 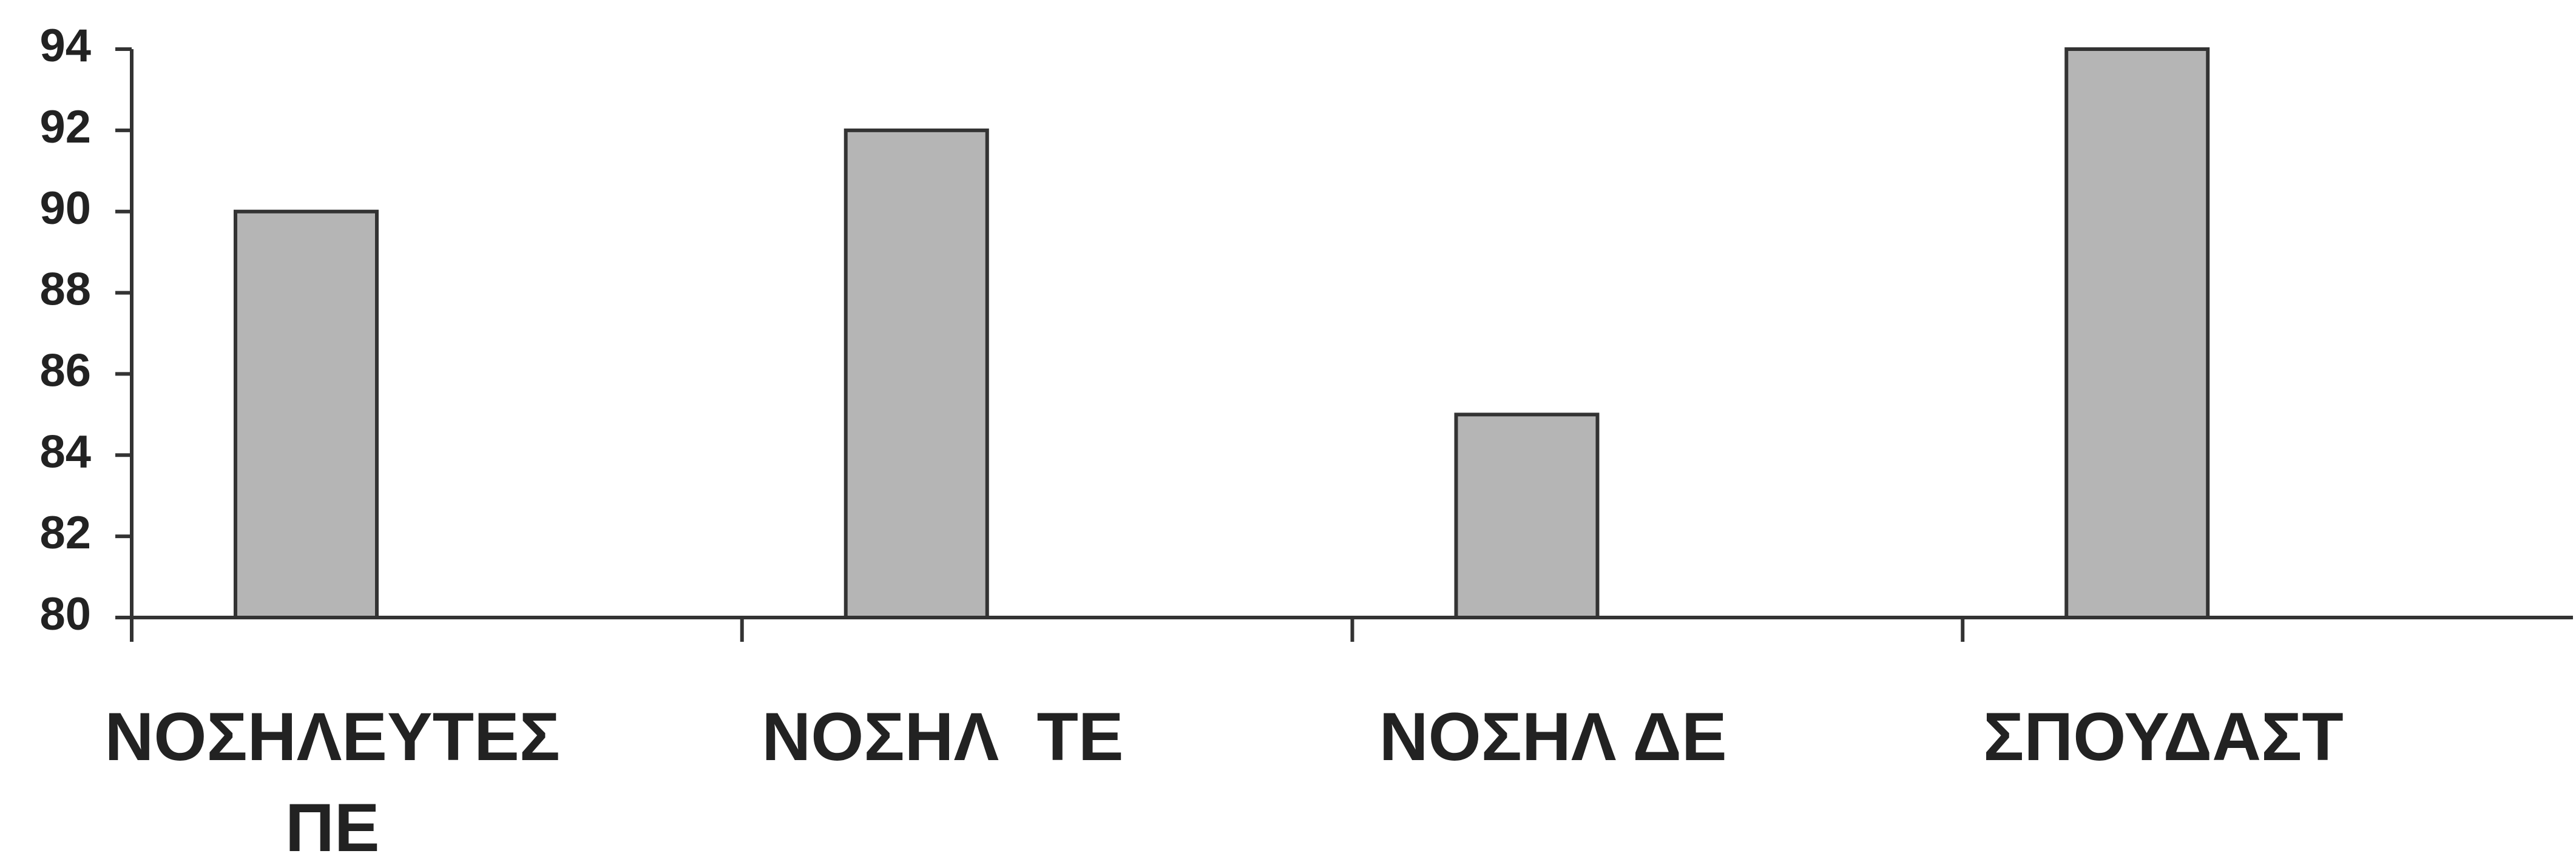 I want to click on x-tick-label: ΣΠΟΥΔΑΣΤ, so click(x=2163, y=737).